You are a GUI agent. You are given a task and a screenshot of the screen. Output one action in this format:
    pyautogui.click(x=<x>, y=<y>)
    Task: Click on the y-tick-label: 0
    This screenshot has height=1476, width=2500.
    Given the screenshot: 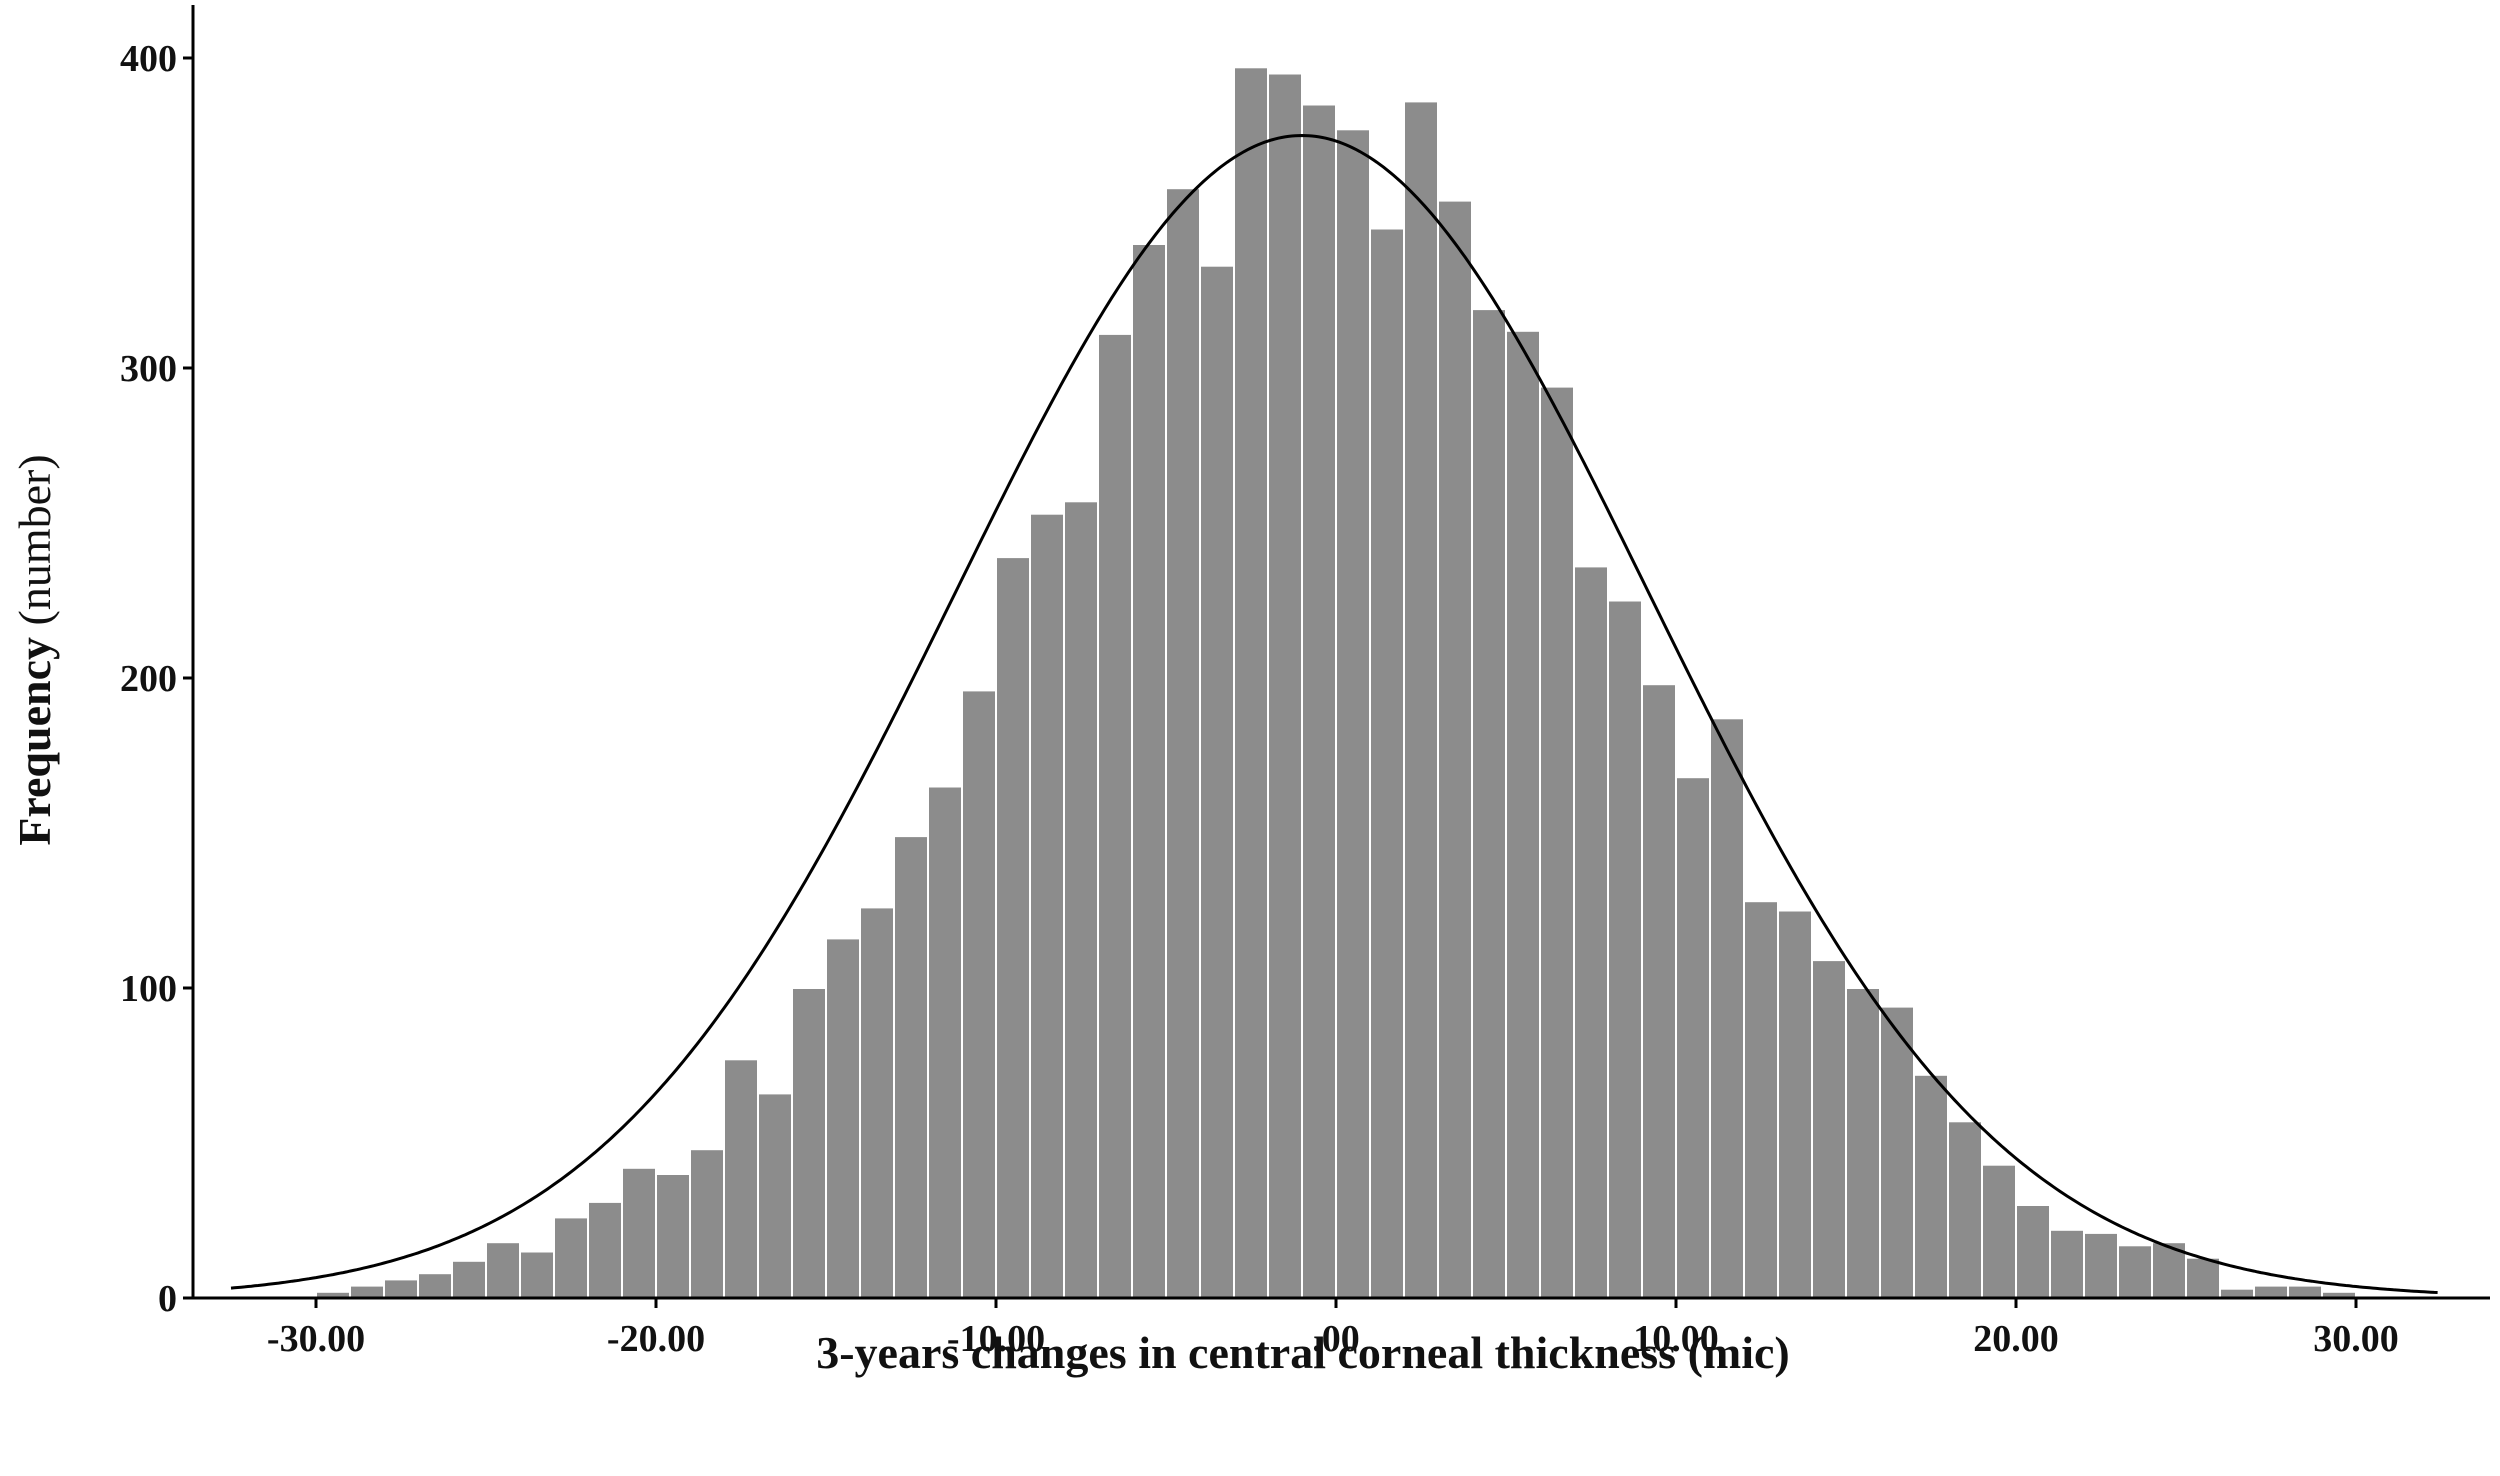 What is the action you would take?
    pyautogui.click(x=167, y=1299)
    